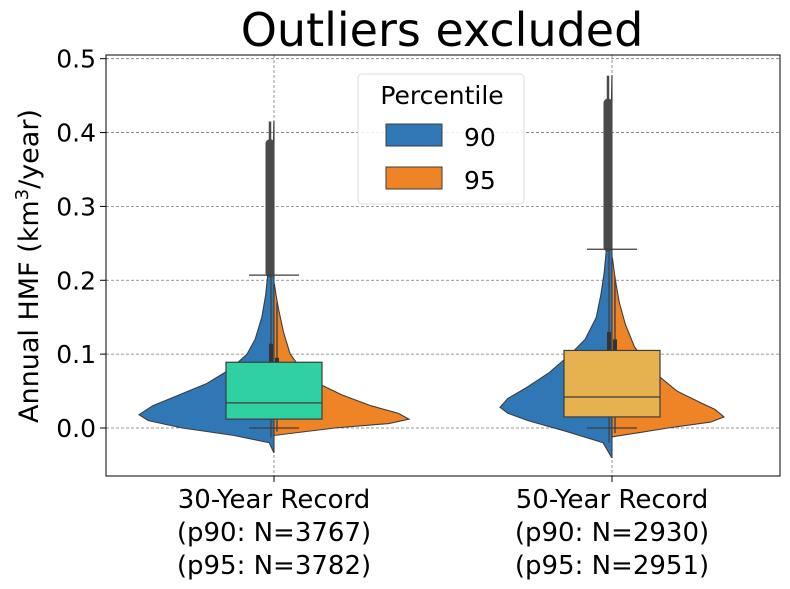 The image size is (790, 589). Describe the element at coordinates (274, 566) in the screenshot. I see `x-tick-label: (p95: N=3782)` at that location.